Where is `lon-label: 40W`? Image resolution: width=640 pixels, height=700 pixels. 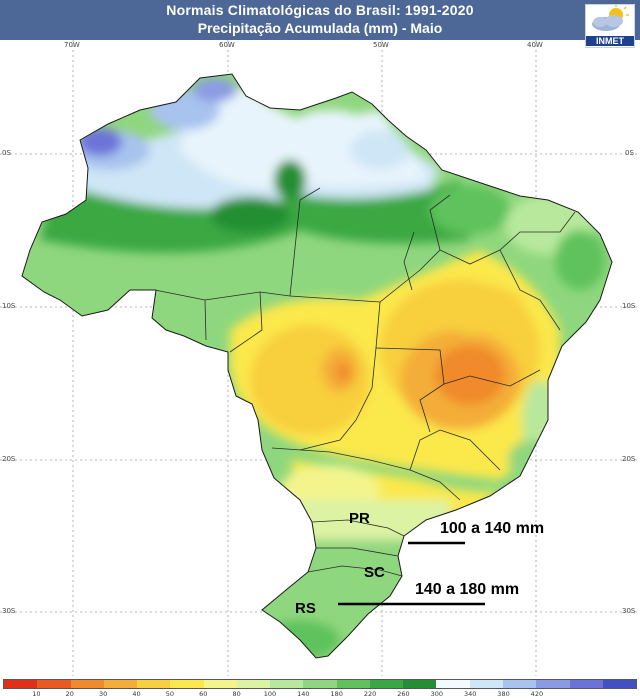 lon-label: 40W is located at coordinates (535, 45).